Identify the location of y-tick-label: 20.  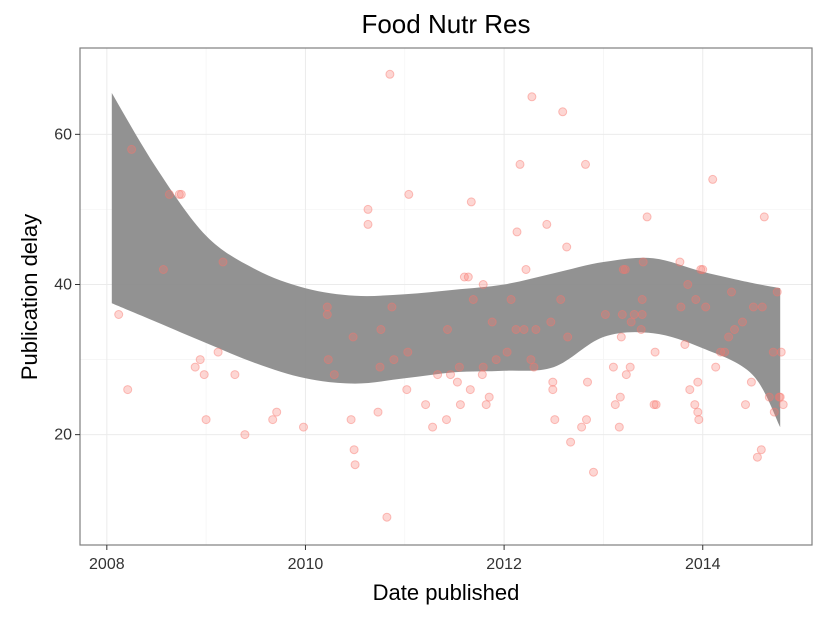
(63, 435).